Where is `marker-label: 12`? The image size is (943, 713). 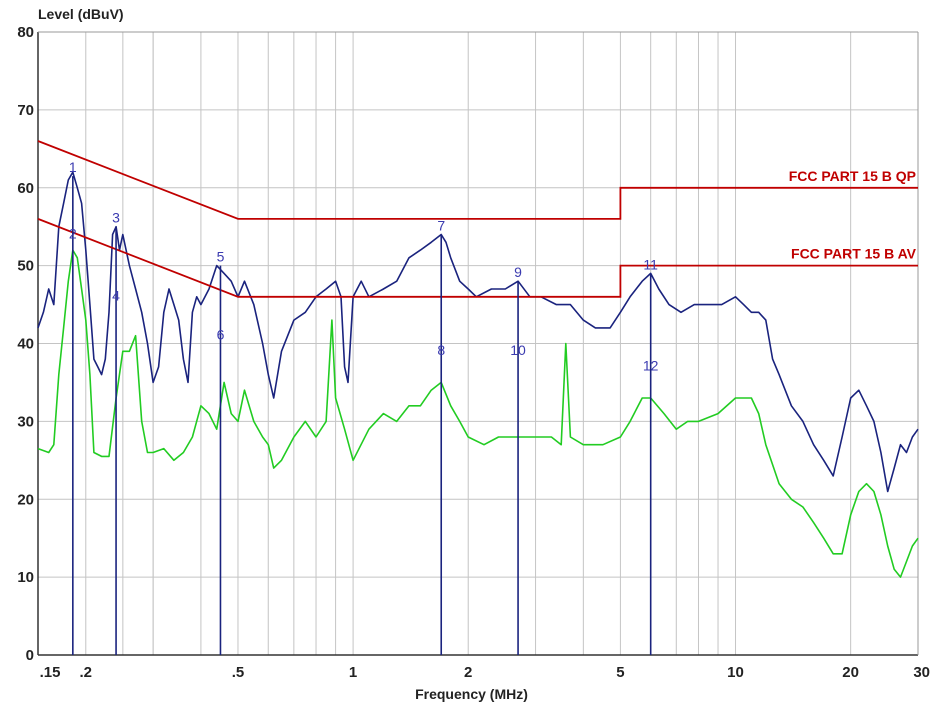 marker-label: 12 is located at coordinates (651, 366).